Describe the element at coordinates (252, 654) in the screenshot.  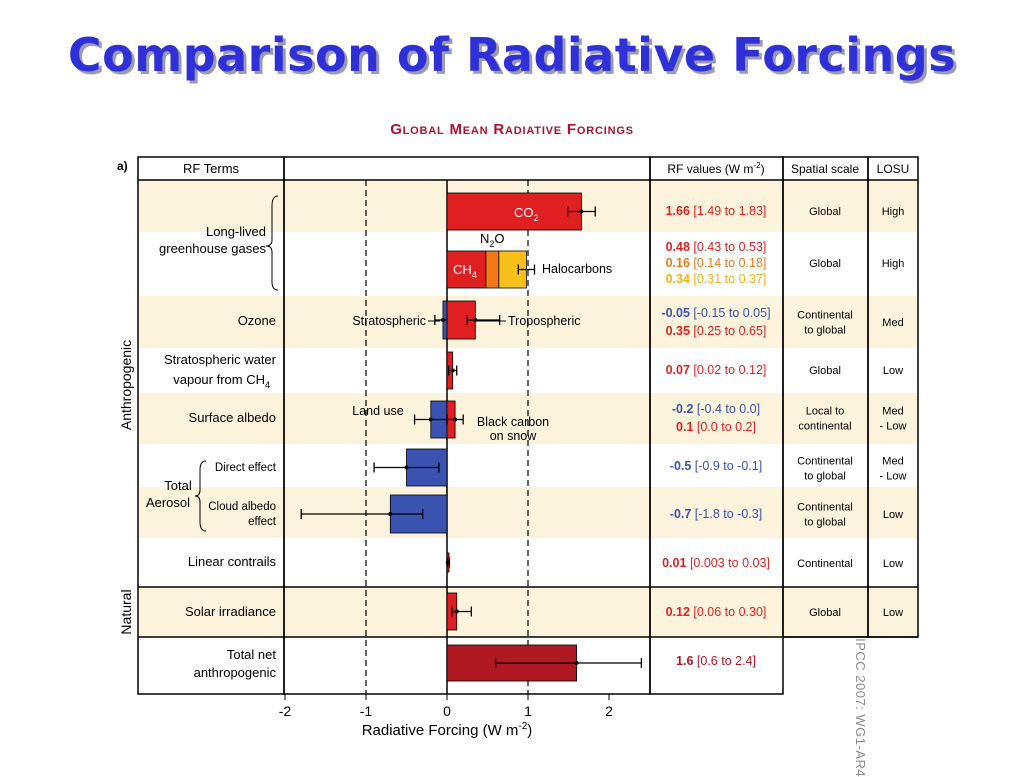
I see `term-total-net-1: Total net` at that location.